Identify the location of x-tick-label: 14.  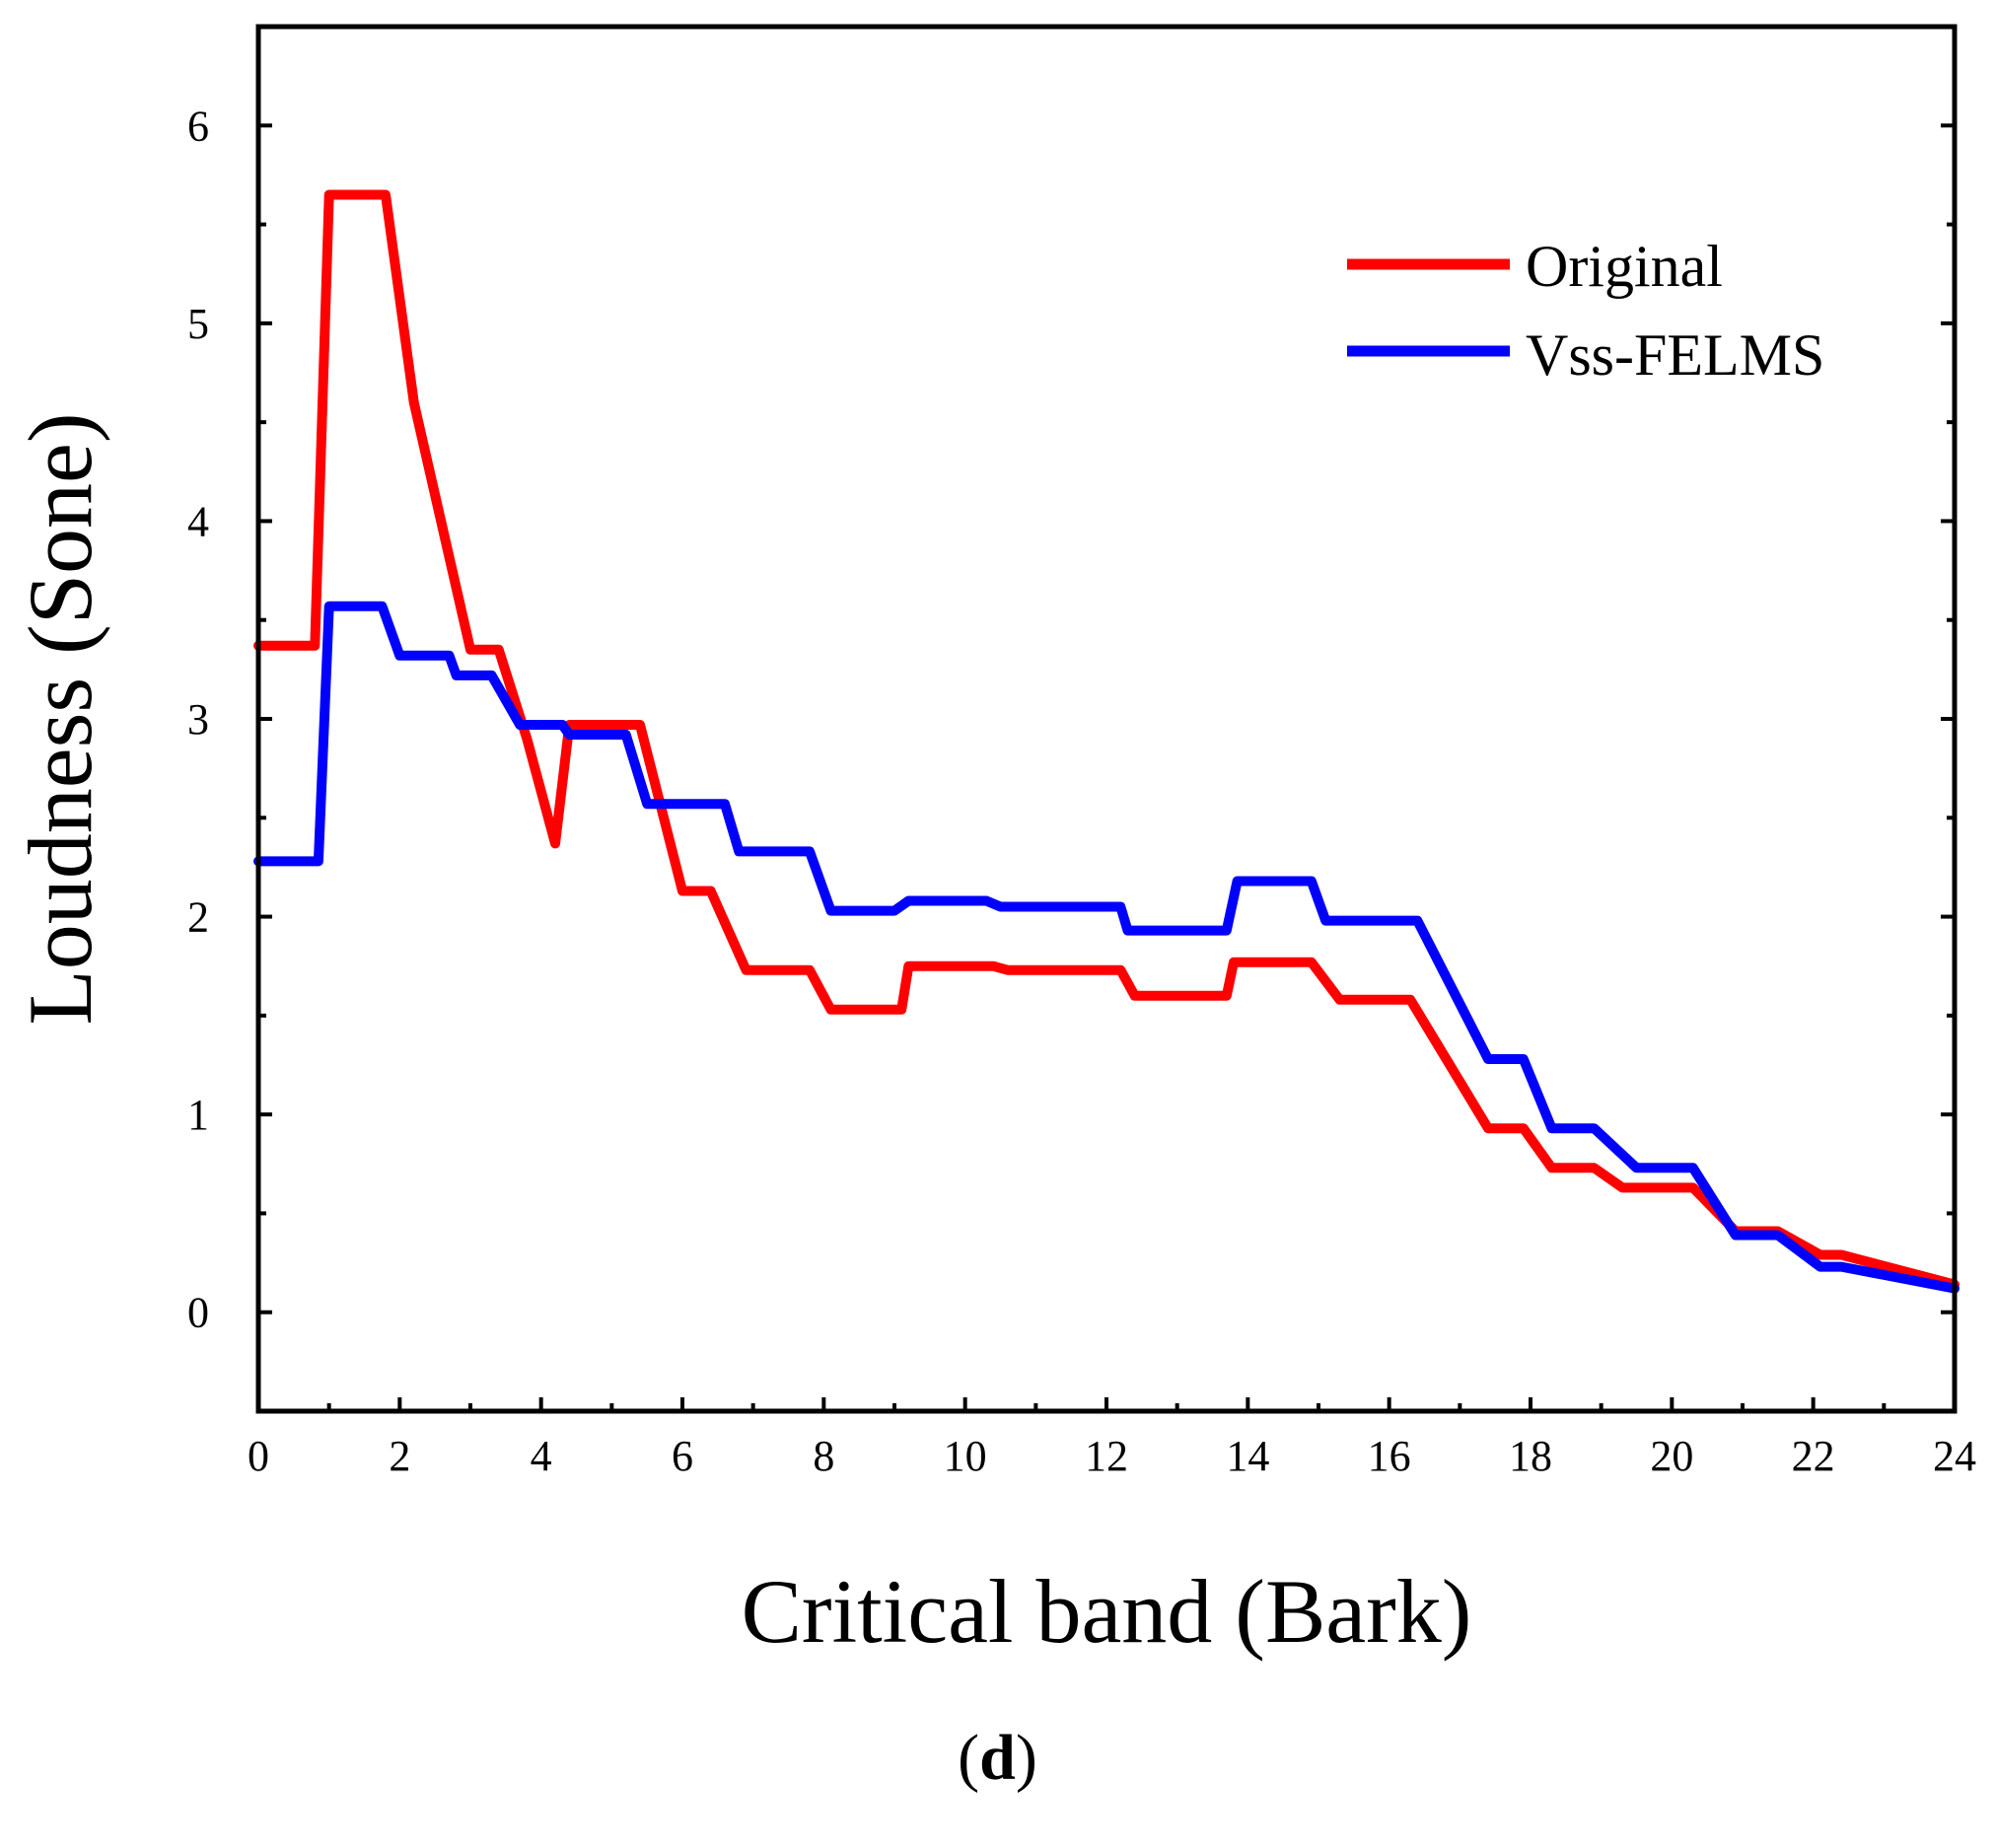
(1247, 1456).